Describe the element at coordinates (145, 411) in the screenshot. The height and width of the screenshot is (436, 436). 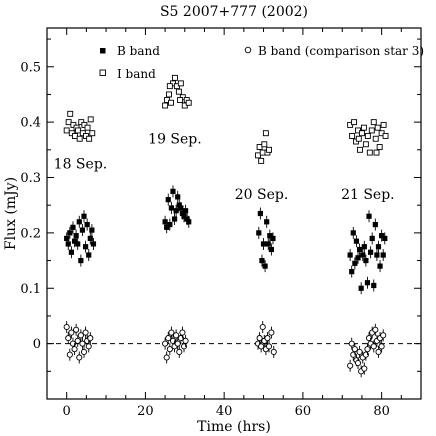
I see `x-tick-label: 20` at that location.